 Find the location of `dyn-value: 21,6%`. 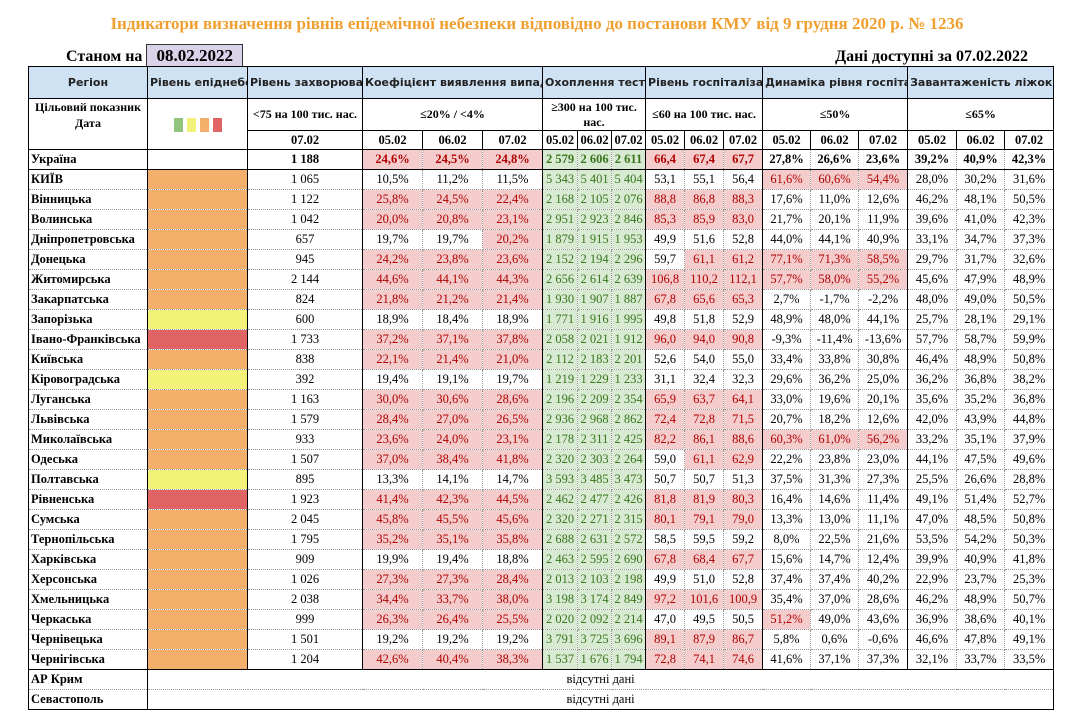

dyn-value: 21,6% is located at coordinates (883, 539).